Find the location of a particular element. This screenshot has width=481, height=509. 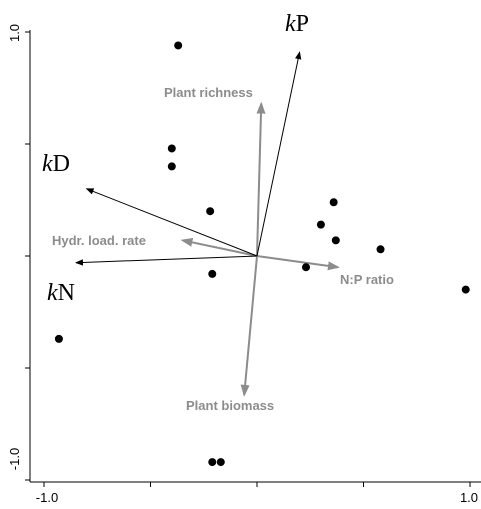

kP-label: kP is located at coordinates (297, 24).